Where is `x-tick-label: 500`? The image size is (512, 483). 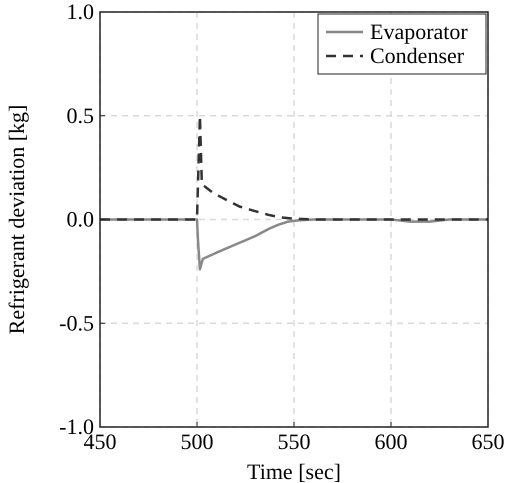 x-tick-label: 500 is located at coordinates (197, 441).